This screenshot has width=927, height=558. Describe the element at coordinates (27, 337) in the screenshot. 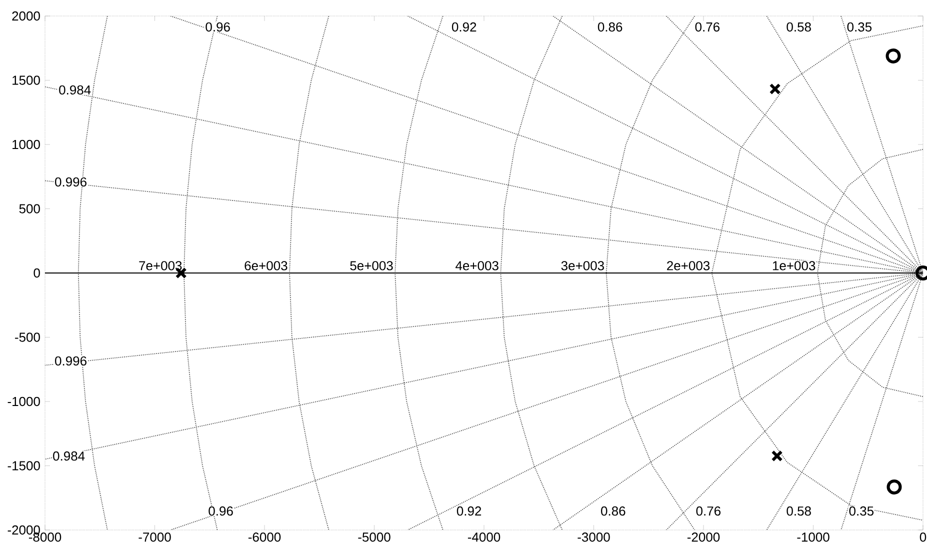

I see `y-tick-label: -500` at that location.